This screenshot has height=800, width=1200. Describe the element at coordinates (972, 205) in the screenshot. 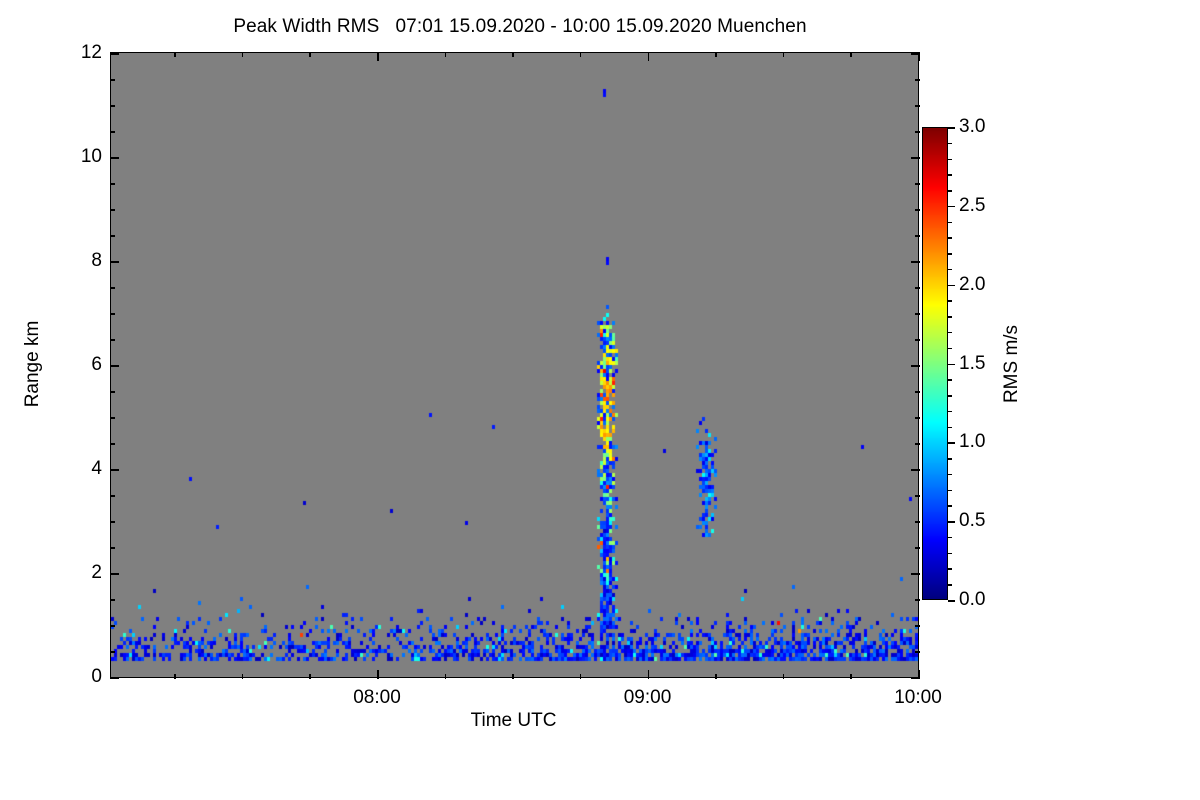

I see `colorbar-tick-label: 2.5` at that location.